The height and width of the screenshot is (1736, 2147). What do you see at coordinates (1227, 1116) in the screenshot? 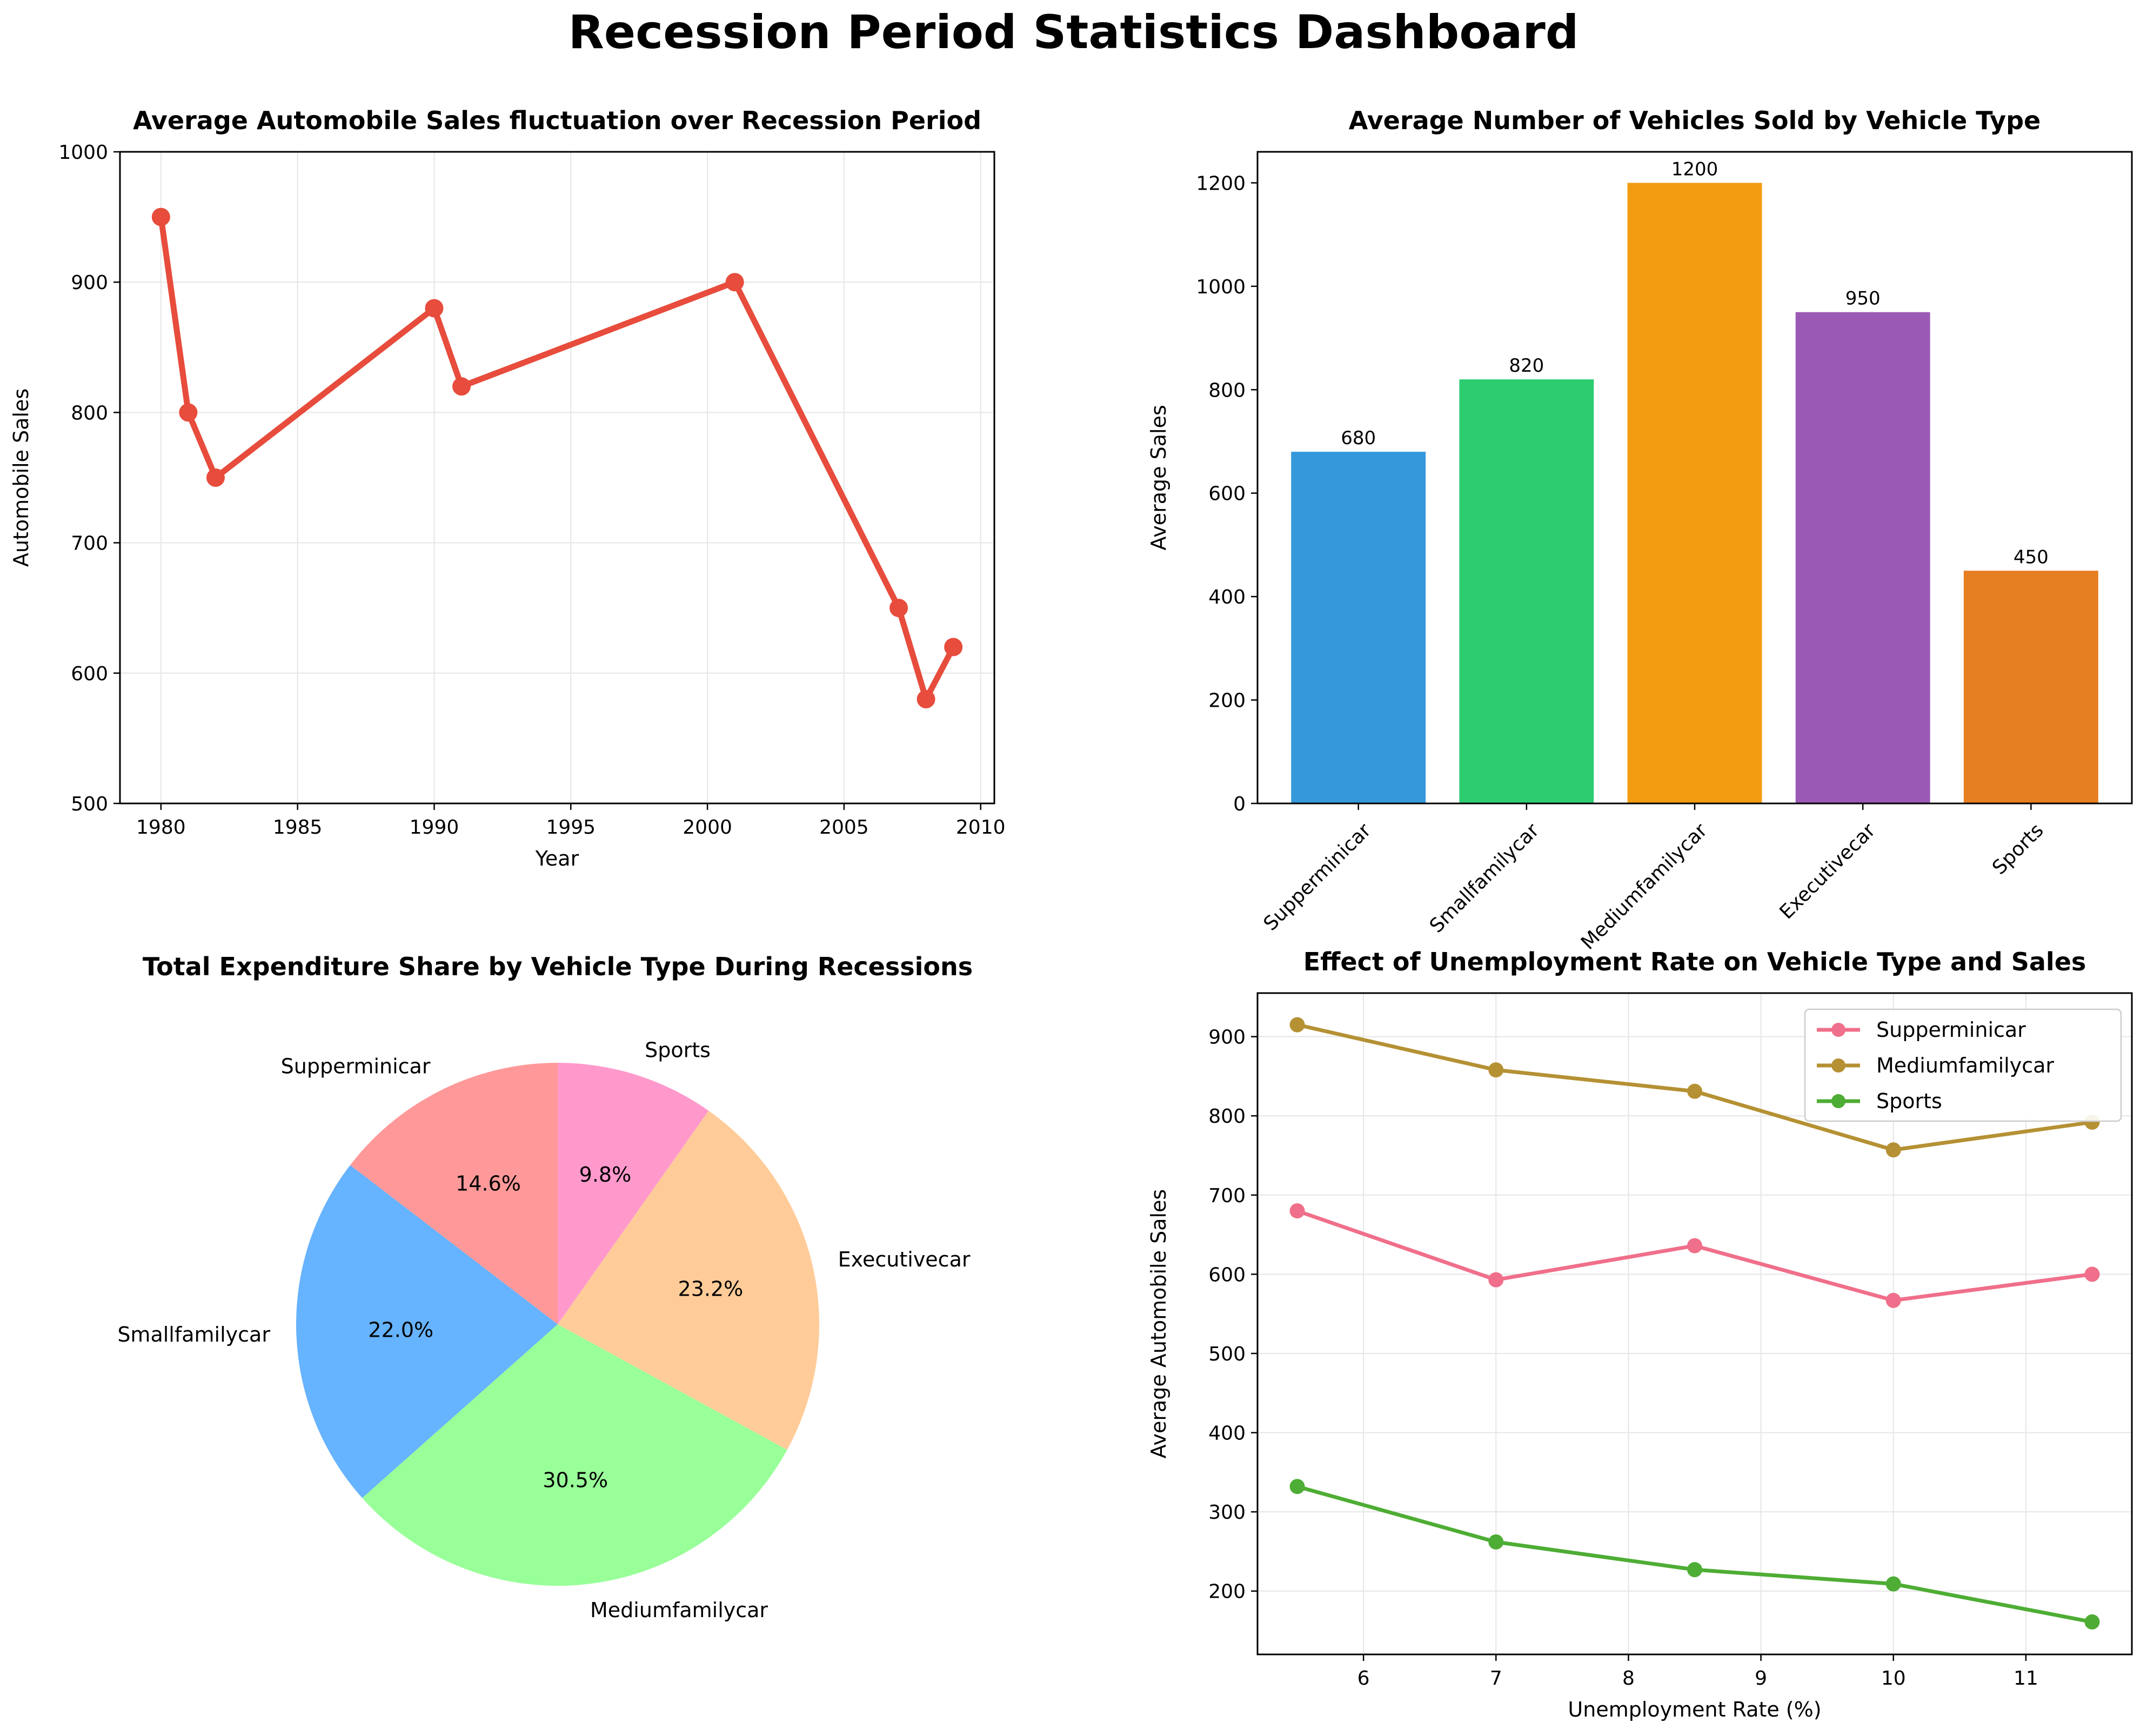
I see `y-tick-label: 800` at bounding box center [1227, 1116].